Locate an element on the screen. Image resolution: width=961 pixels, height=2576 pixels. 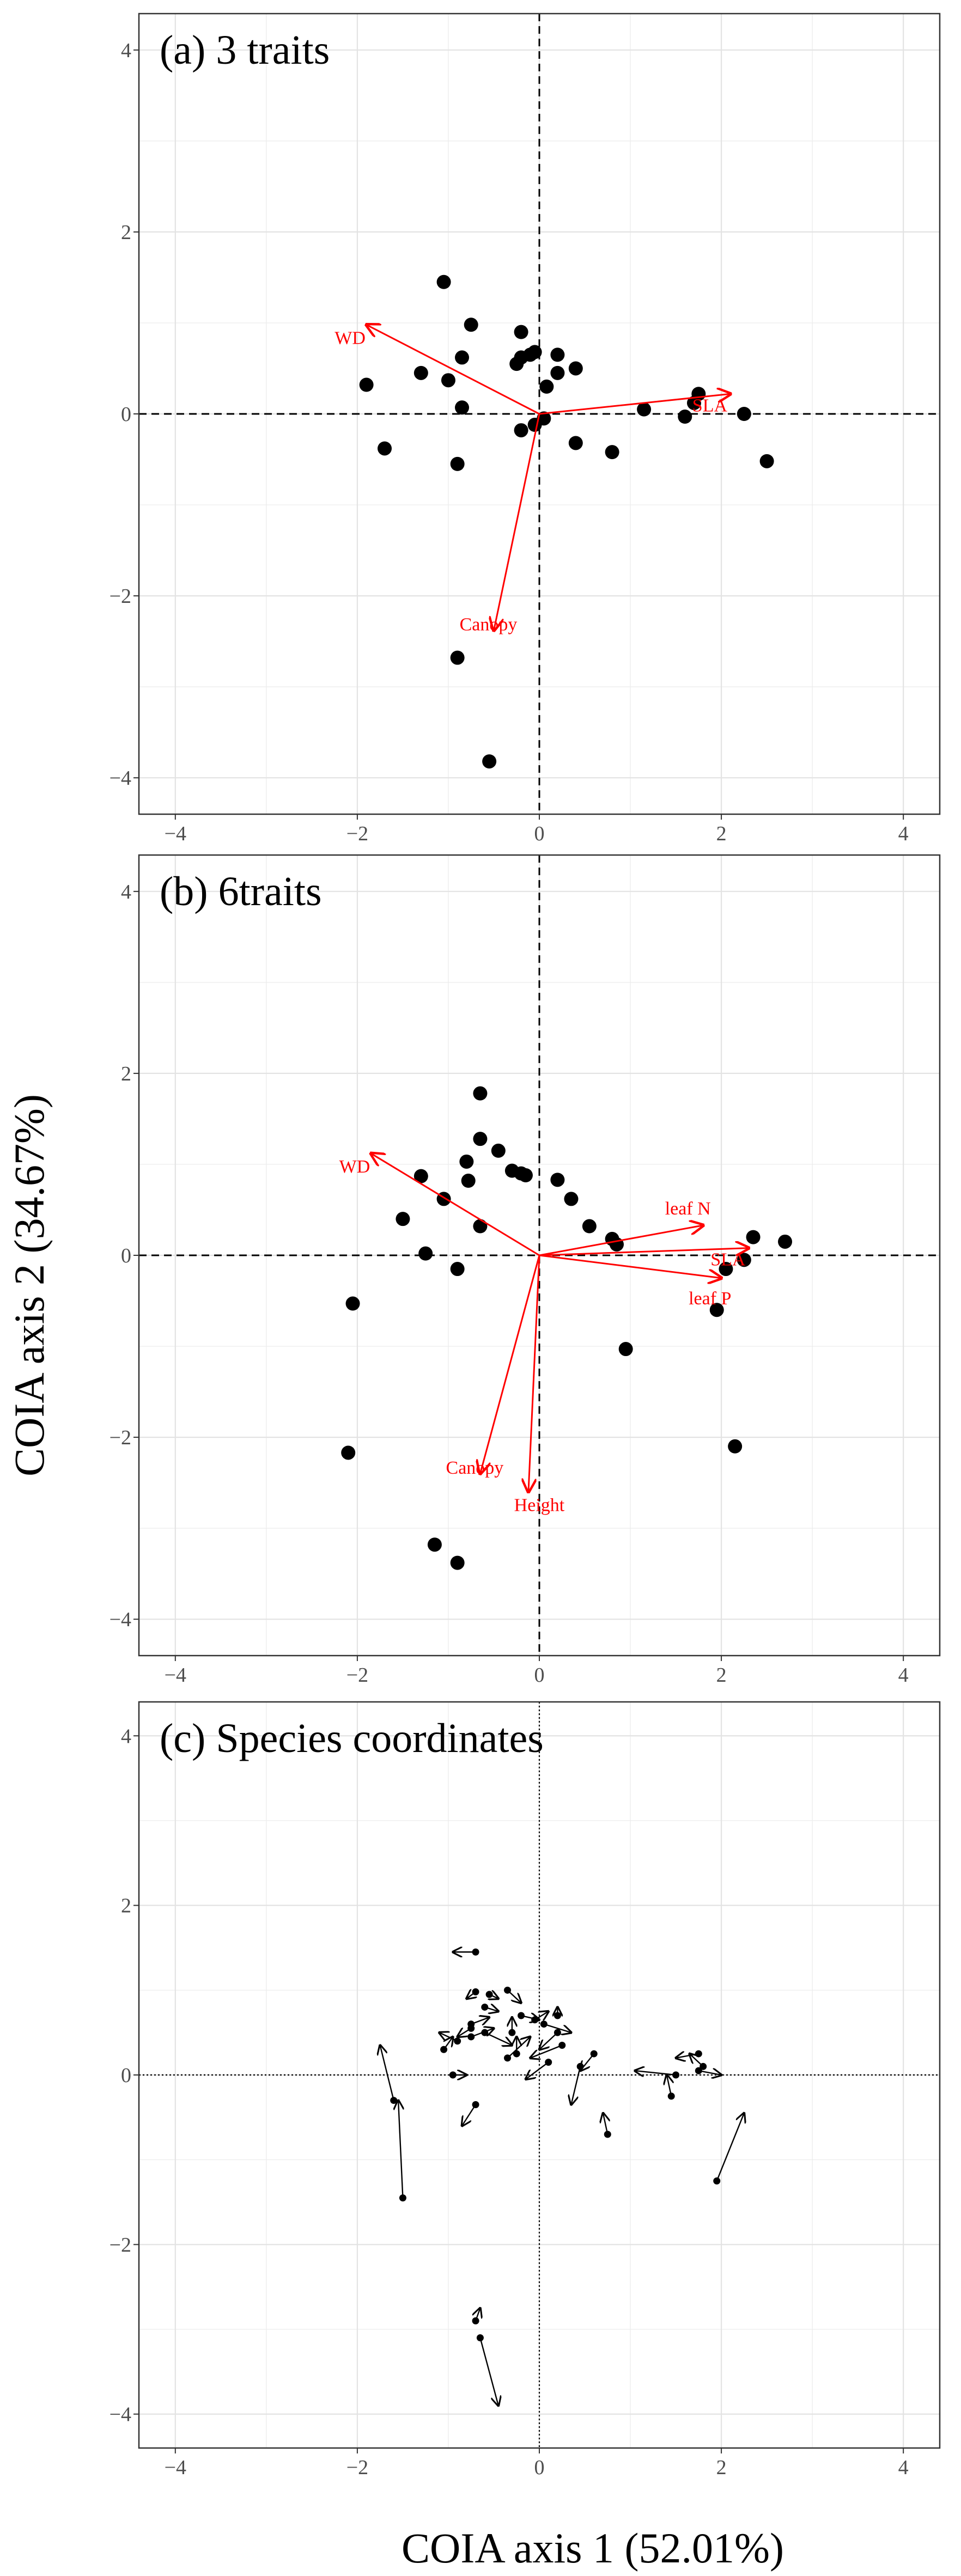
panel-title: (b) 6traits is located at coordinates (241, 891).